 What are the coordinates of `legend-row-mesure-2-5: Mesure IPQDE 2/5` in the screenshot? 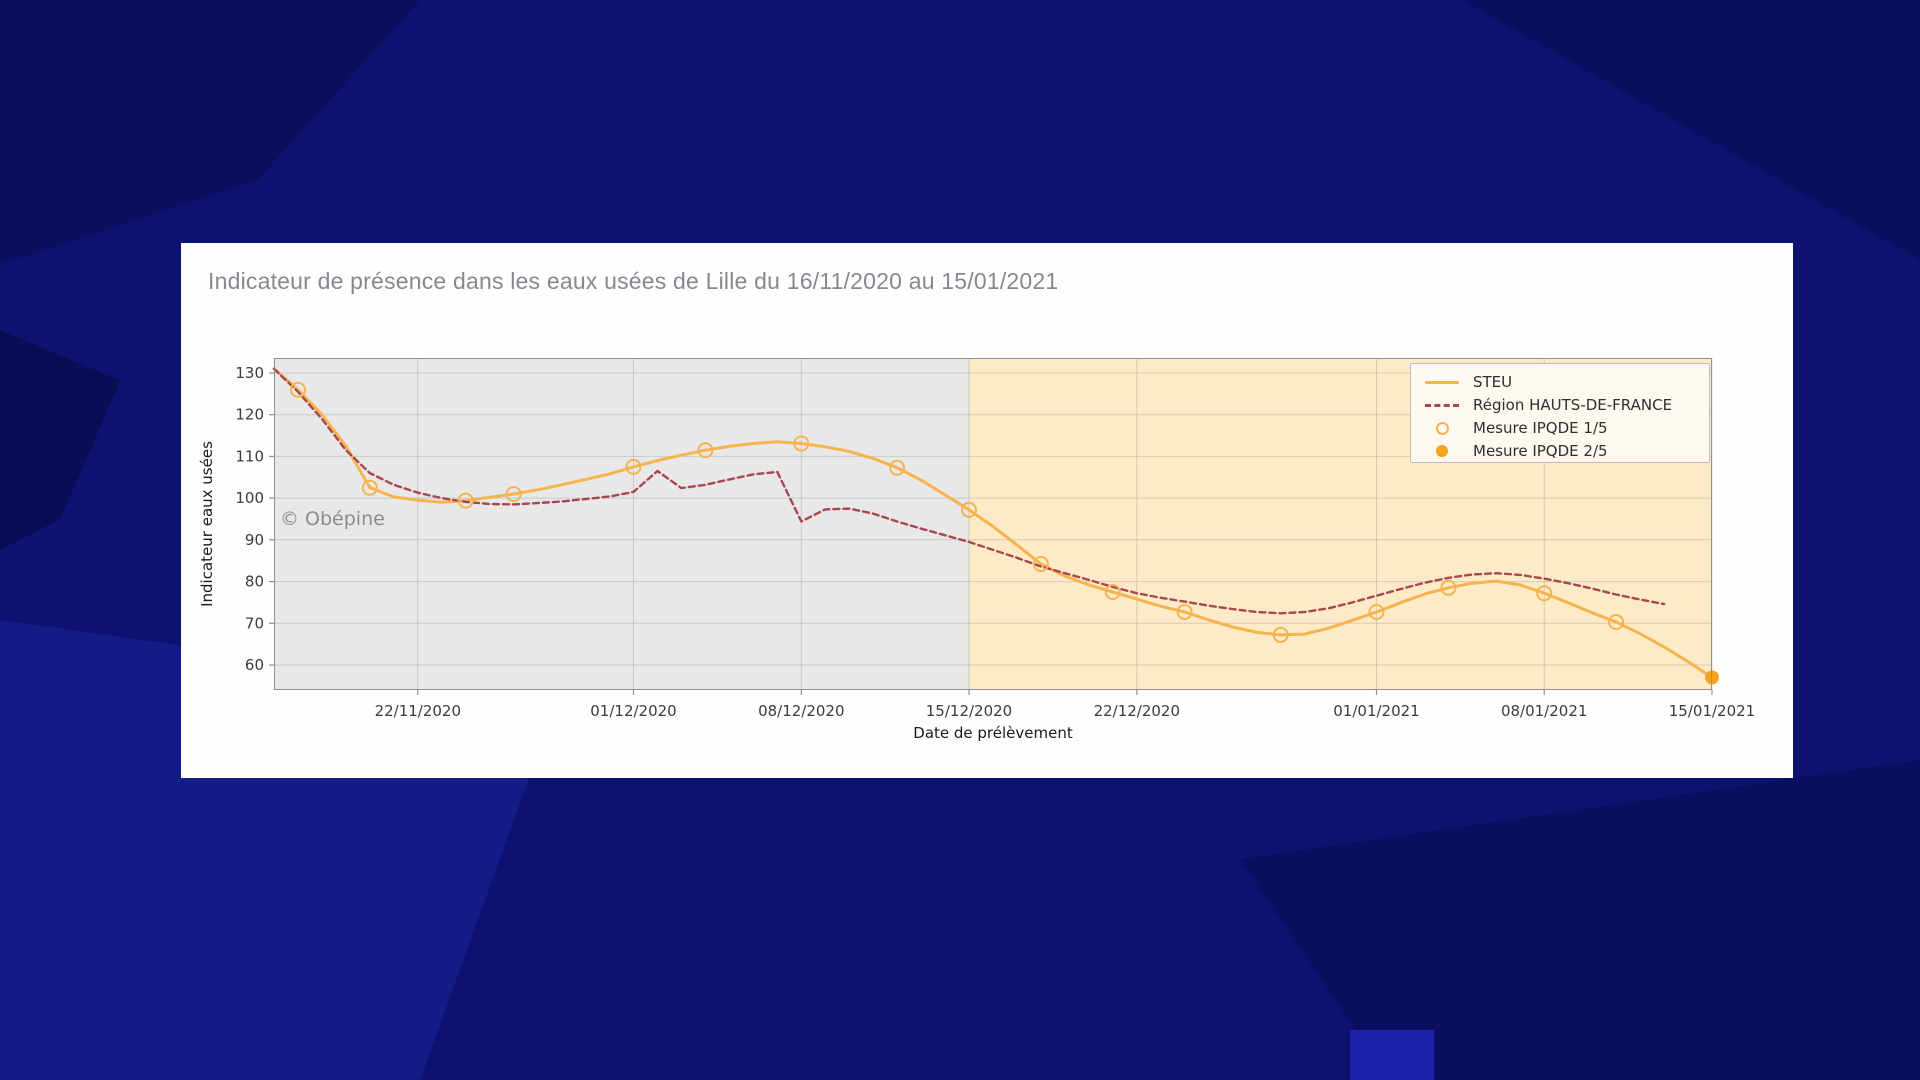 It's located at (1560, 451).